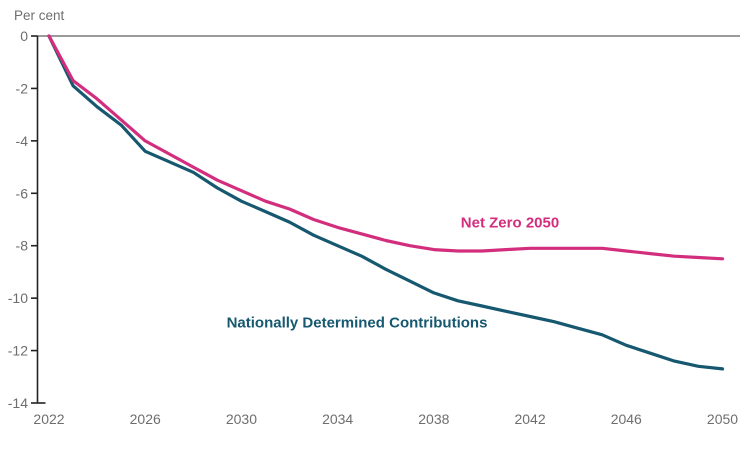 The height and width of the screenshot is (450, 756). I want to click on y-axis-tick-label: -10, so click(18, 298).